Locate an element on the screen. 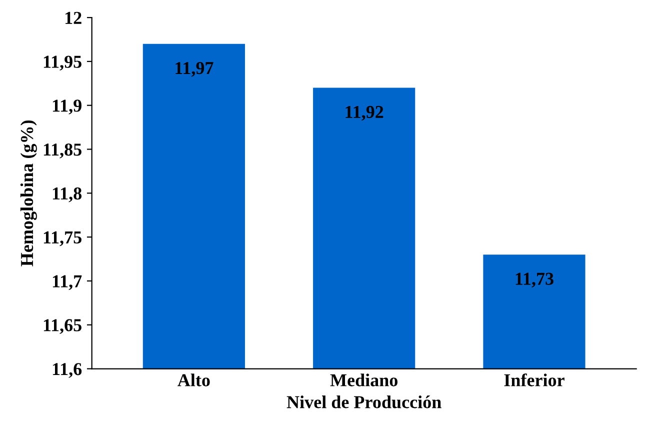 The width and height of the screenshot is (656, 439). x-tick-label: Inferior is located at coordinates (534, 379).